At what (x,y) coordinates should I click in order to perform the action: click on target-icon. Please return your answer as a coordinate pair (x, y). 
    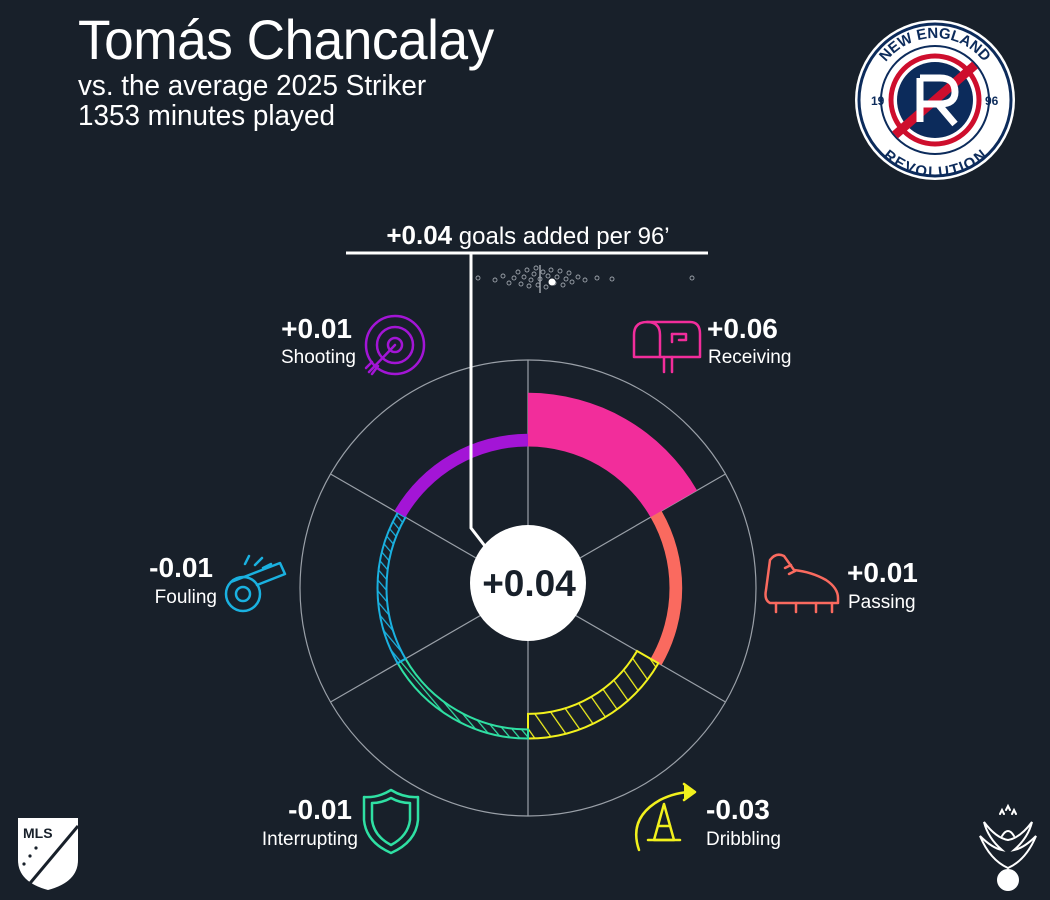
    Looking at the image, I should click on (395, 345).